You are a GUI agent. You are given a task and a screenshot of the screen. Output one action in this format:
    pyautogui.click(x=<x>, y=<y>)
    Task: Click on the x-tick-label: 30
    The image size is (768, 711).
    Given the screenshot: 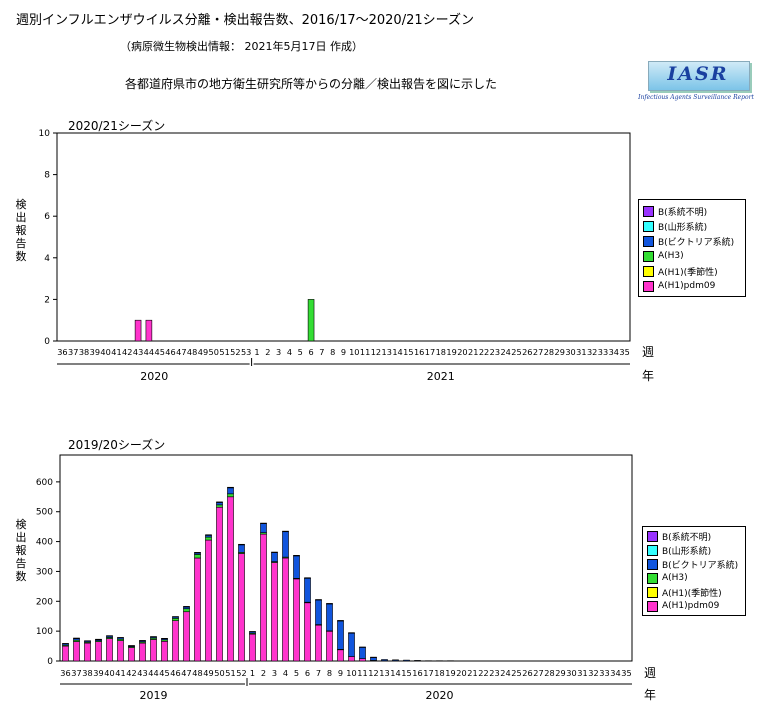 What is the action you would take?
    pyautogui.click(x=570, y=352)
    